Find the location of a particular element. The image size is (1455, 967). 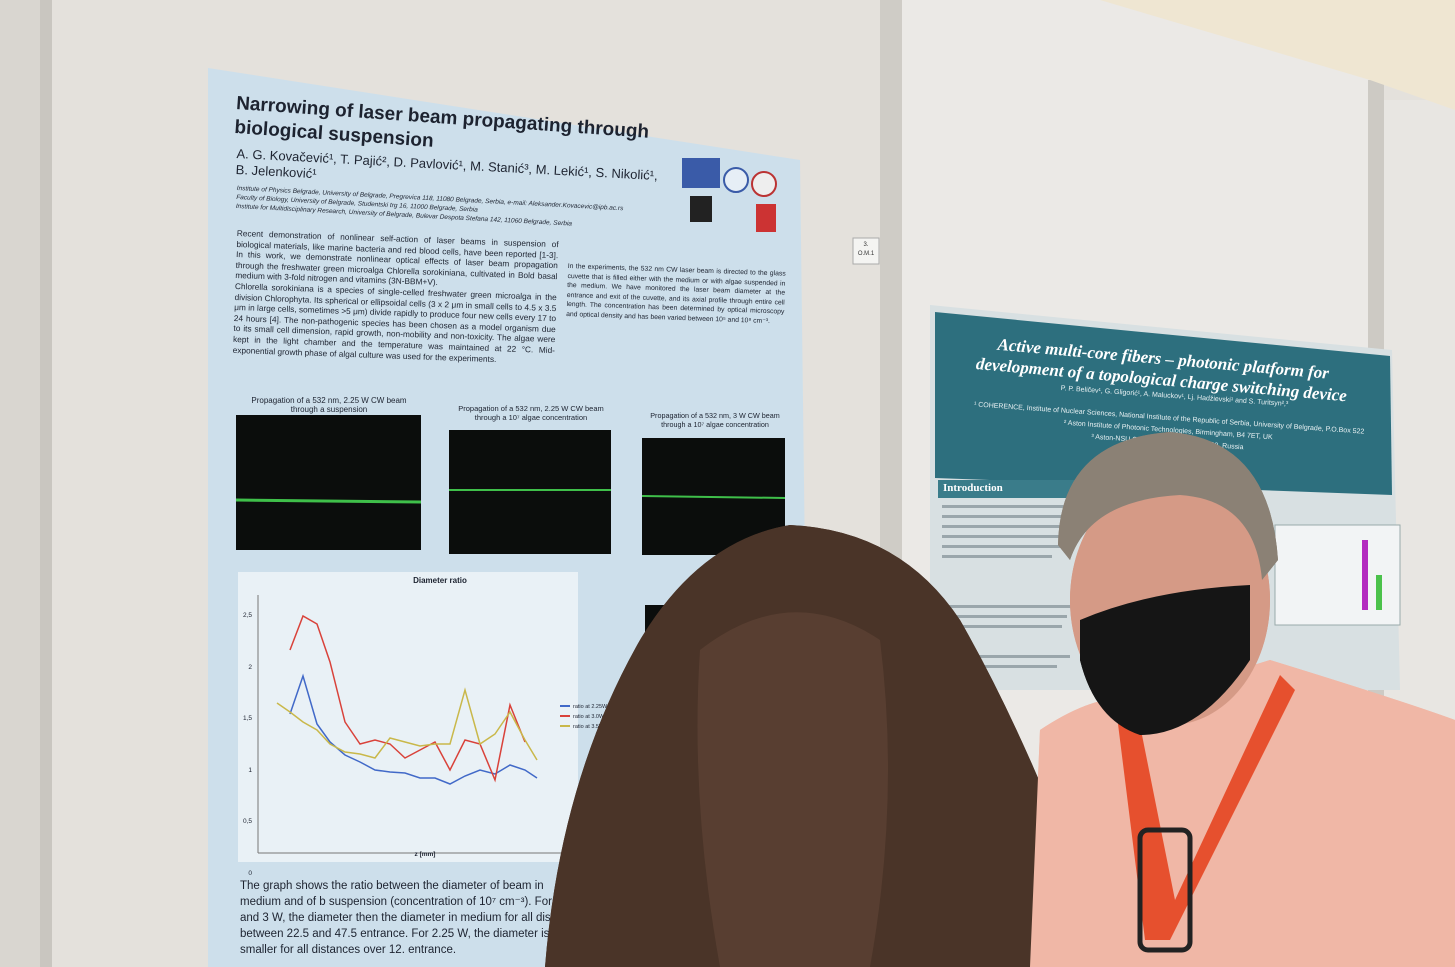

booth-label: 3. O.M.1 is located at coordinates (866, 250).